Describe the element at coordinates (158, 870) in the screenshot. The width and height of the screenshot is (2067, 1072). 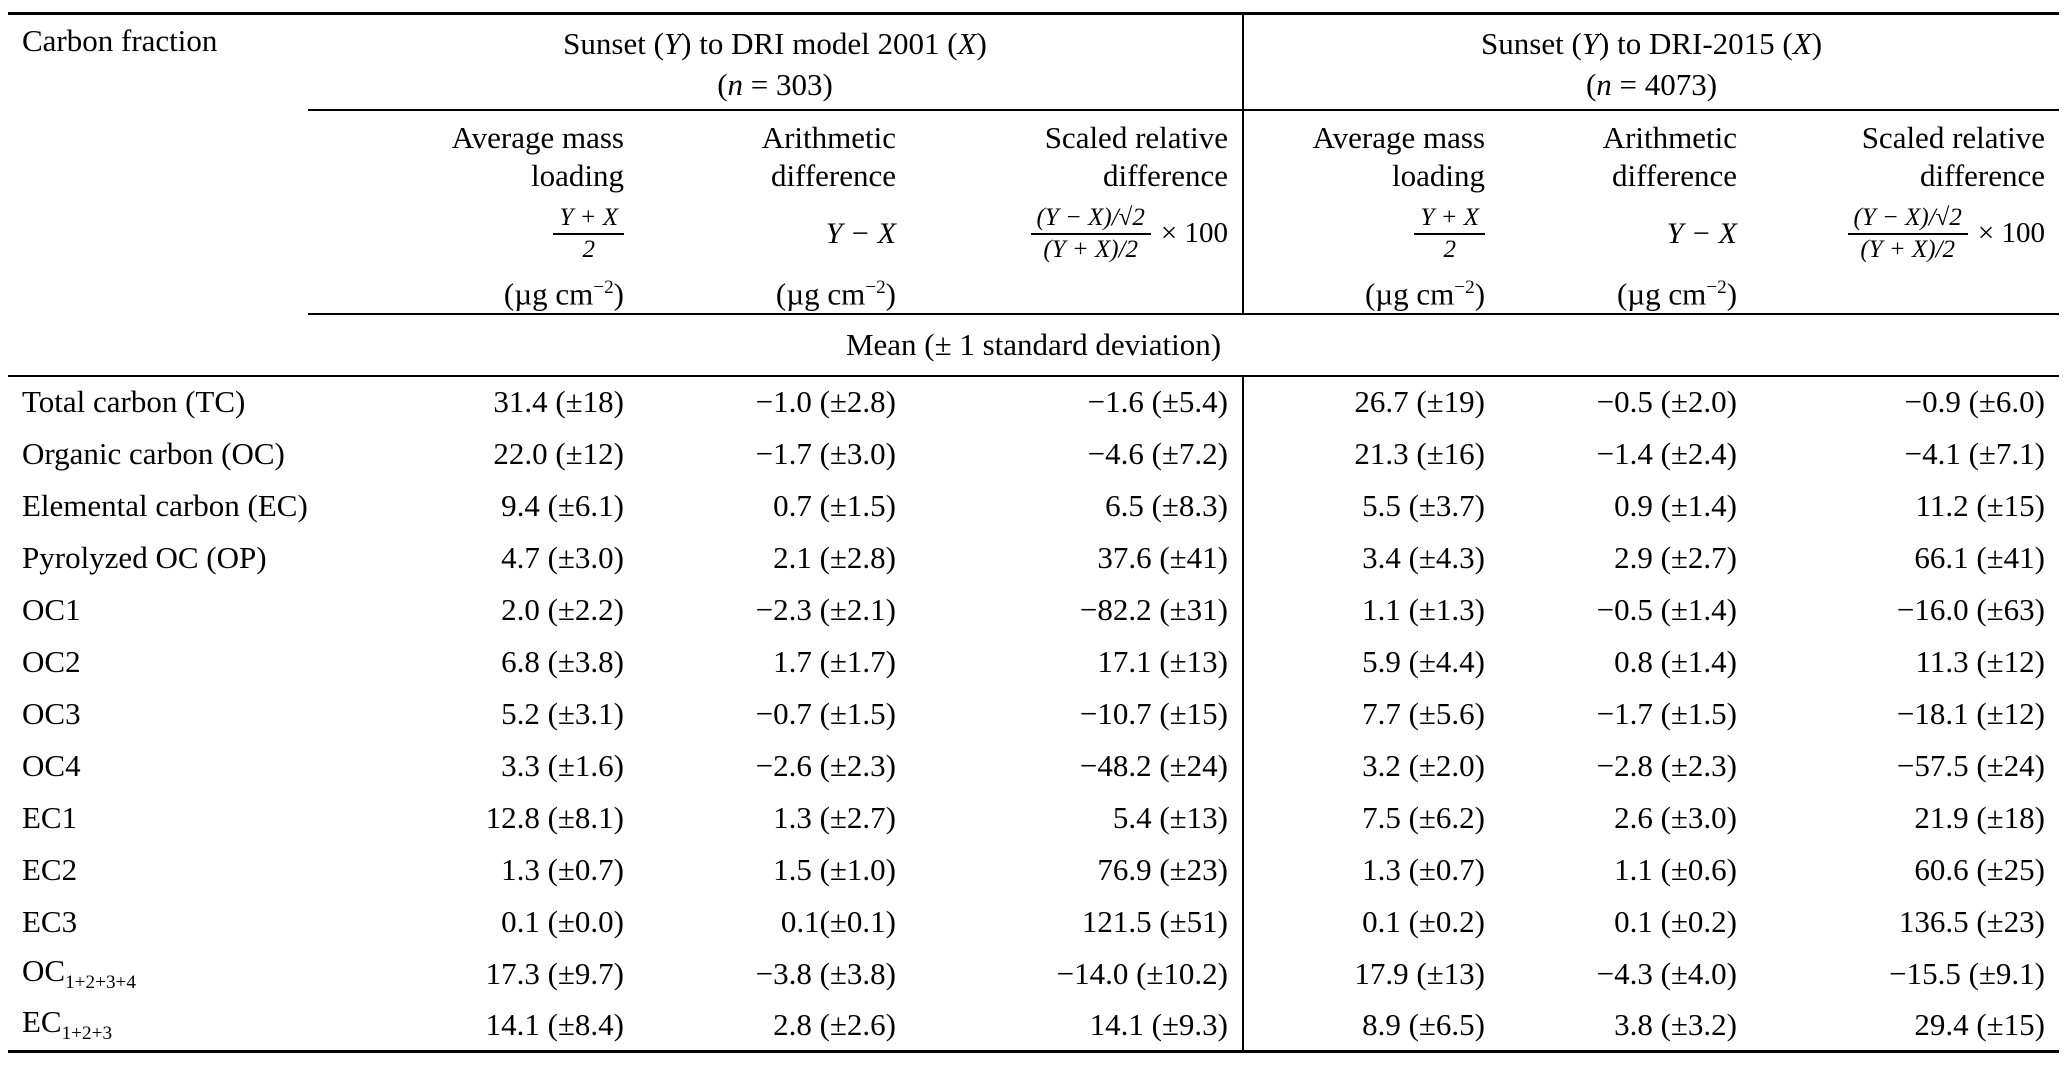
I see `row-label: EC2` at that location.